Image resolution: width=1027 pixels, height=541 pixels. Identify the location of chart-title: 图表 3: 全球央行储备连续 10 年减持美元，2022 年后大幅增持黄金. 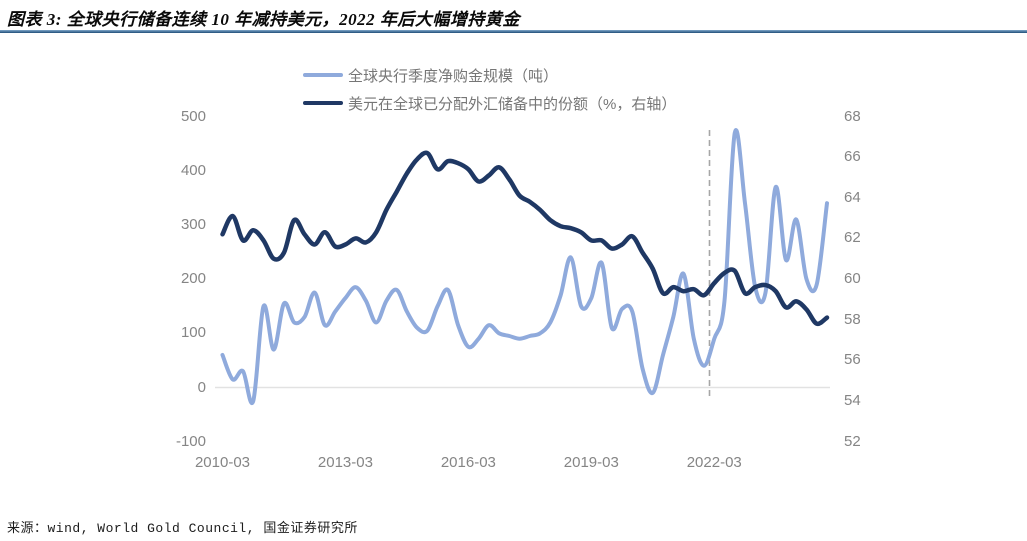
(263, 19).